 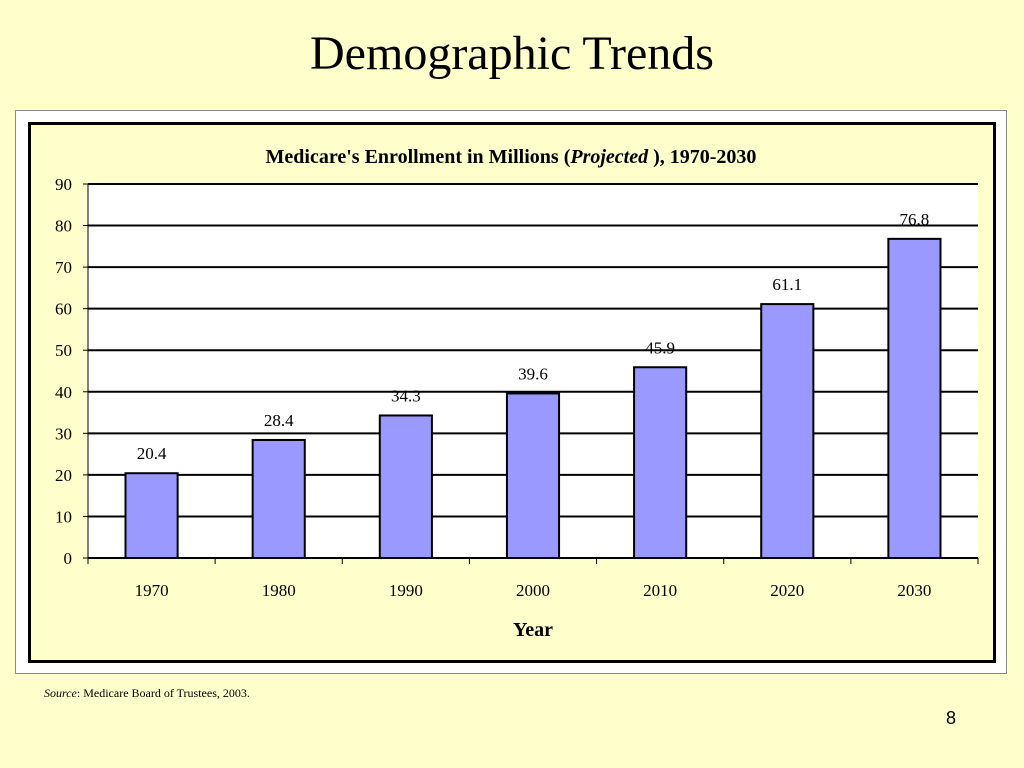 I want to click on bar-2020, so click(x=787, y=431).